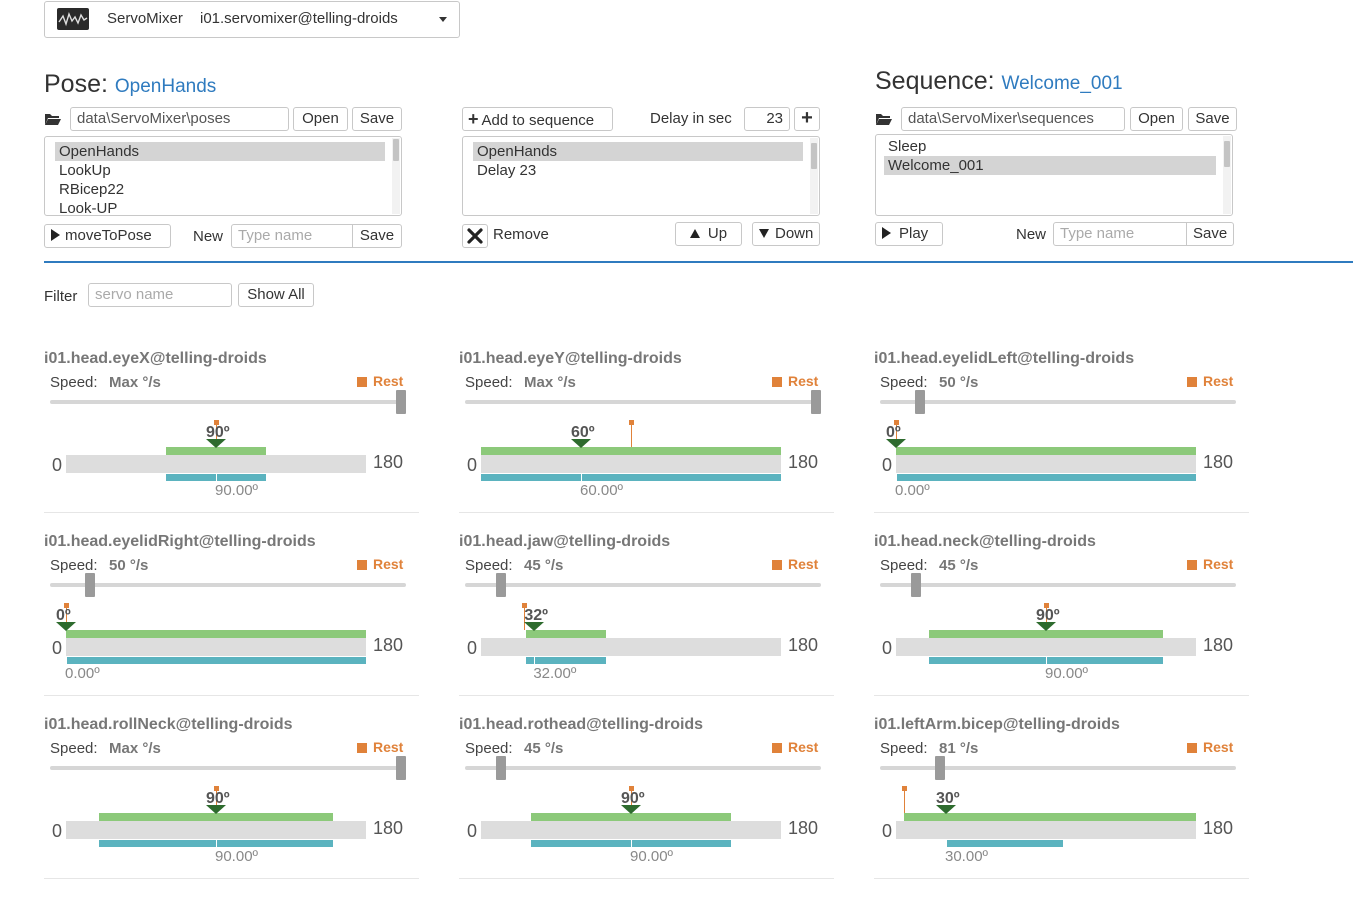  Describe the element at coordinates (521, 234) in the screenshot. I see `remove-label: Remove` at that location.